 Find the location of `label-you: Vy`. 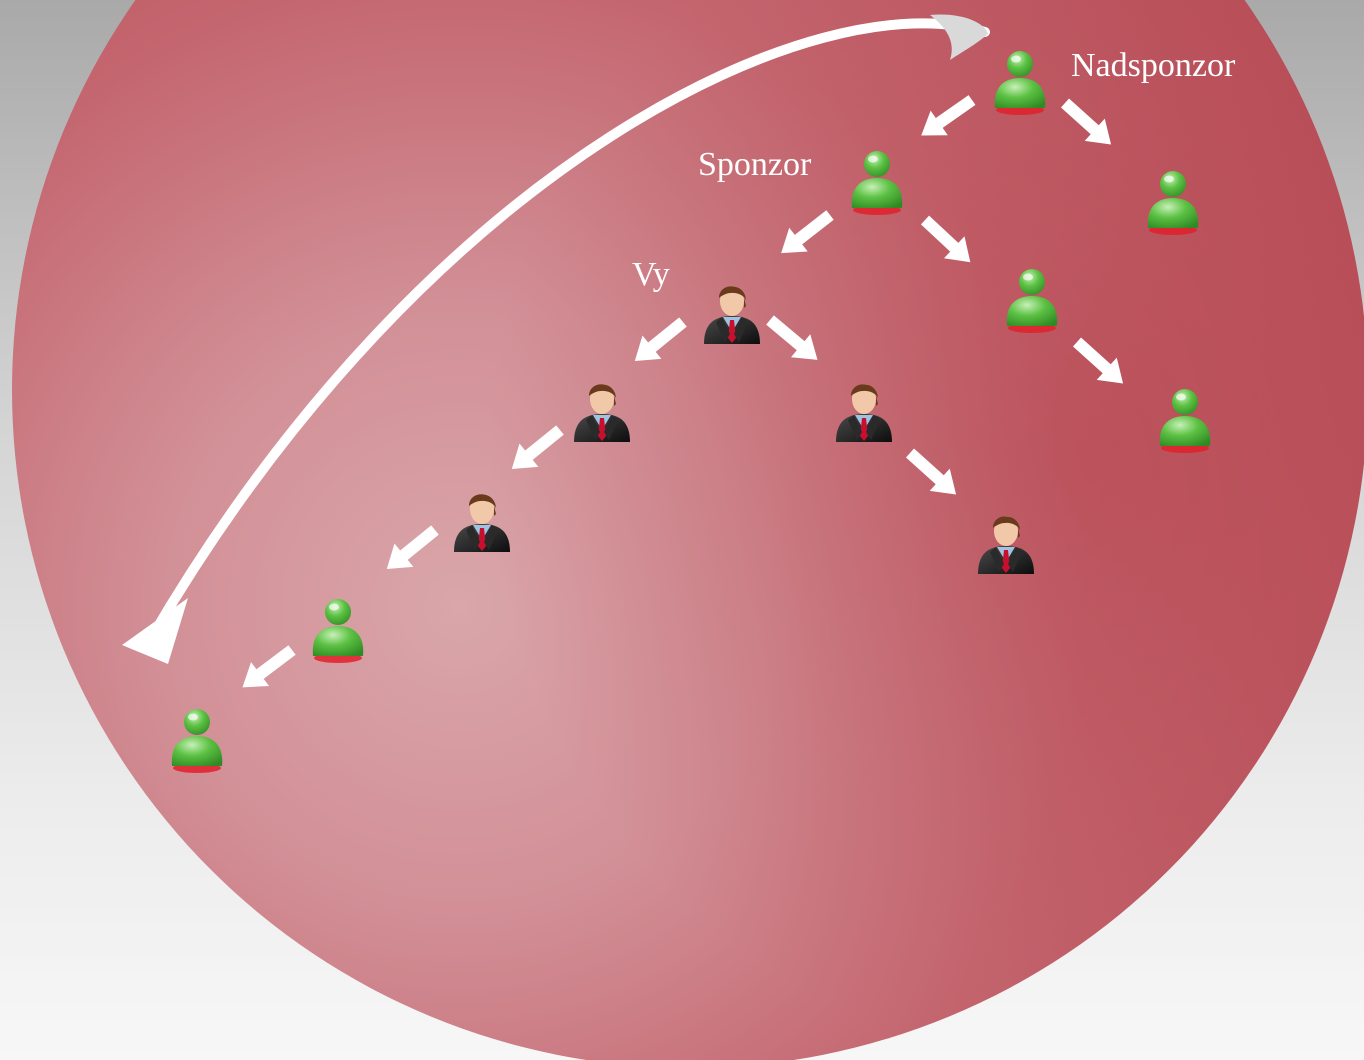

label-you: Vy is located at coordinates (651, 274).